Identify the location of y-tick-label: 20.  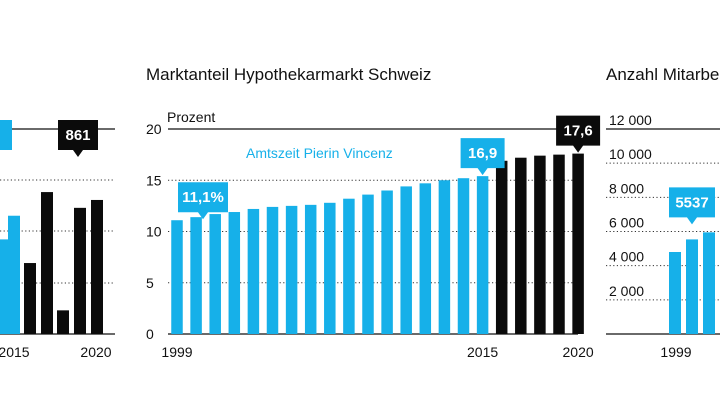
(154, 129).